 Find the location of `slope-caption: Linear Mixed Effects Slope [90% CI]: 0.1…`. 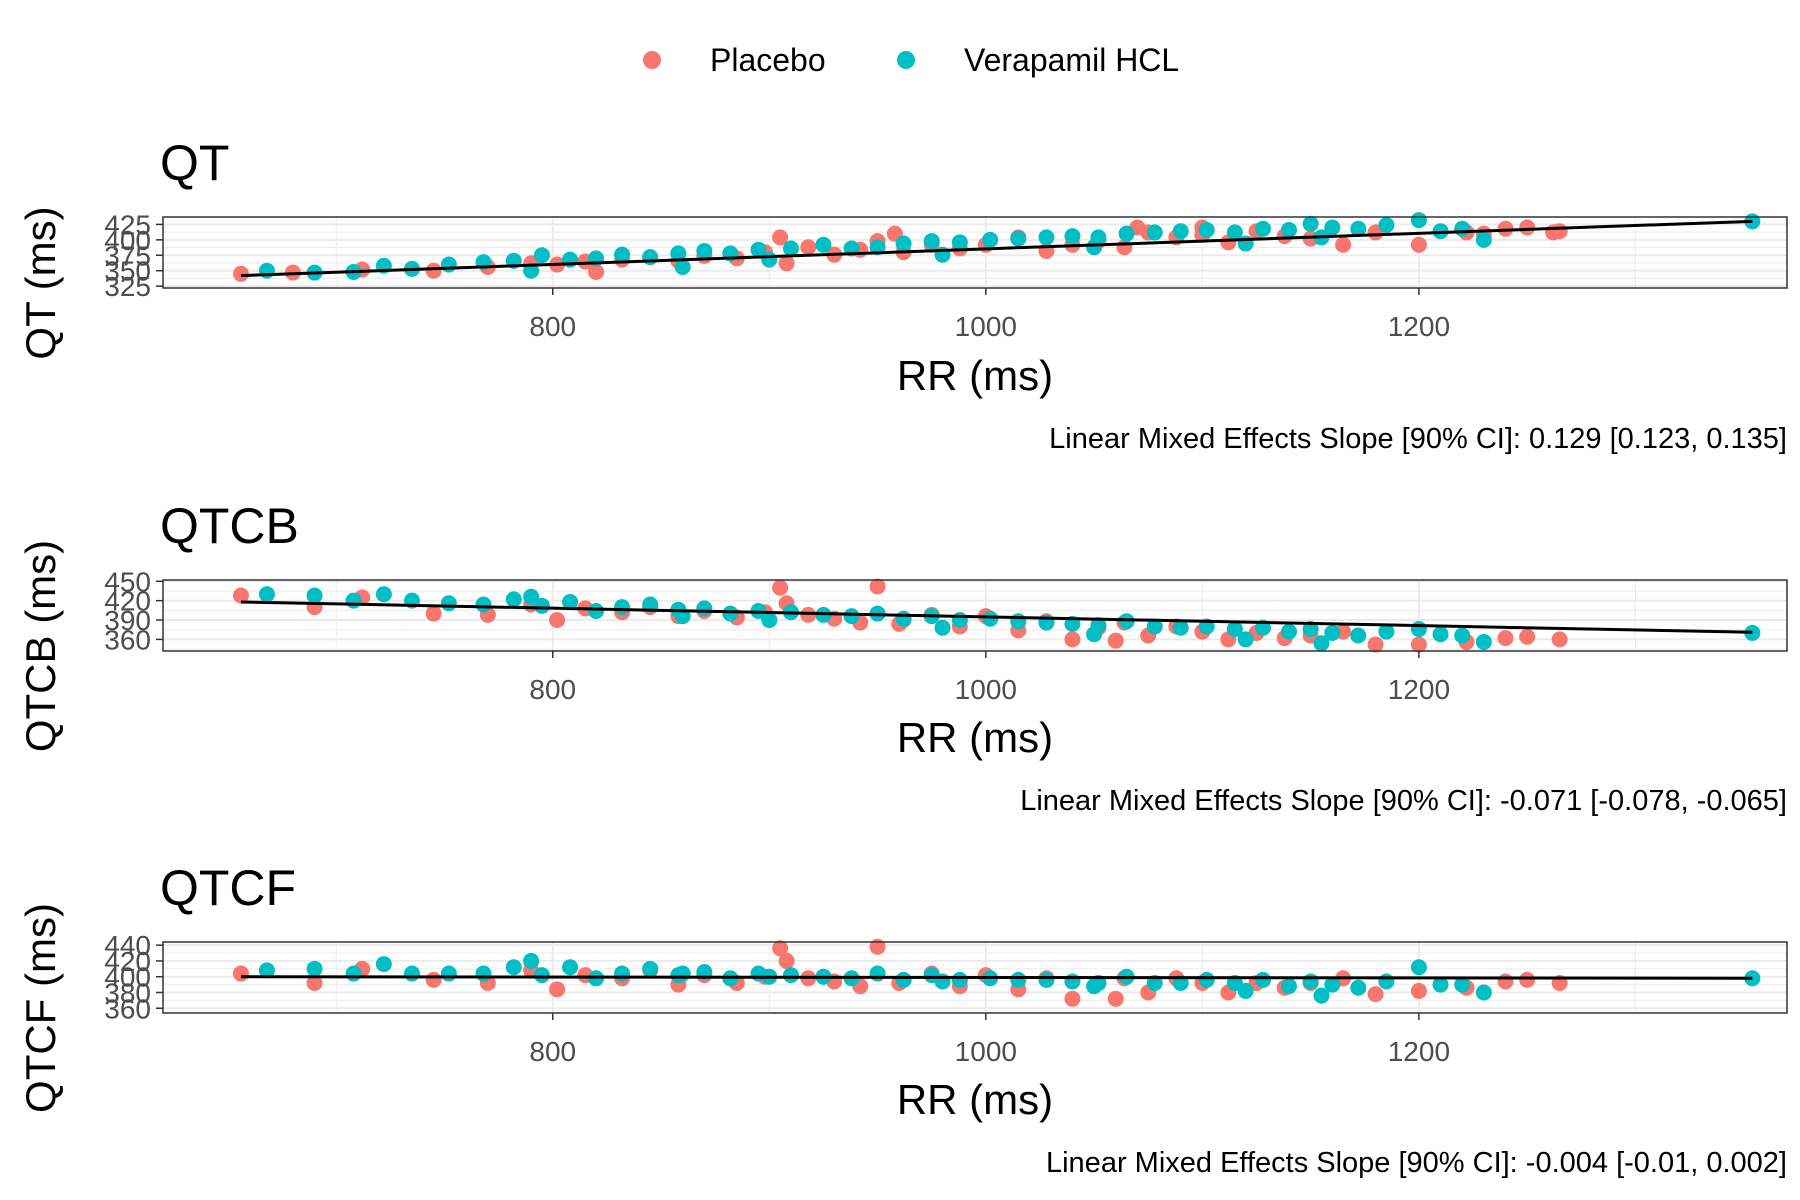

slope-caption: Linear Mixed Effects Slope [90% CI]: 0.1… is located at coordinates (1418, 439).